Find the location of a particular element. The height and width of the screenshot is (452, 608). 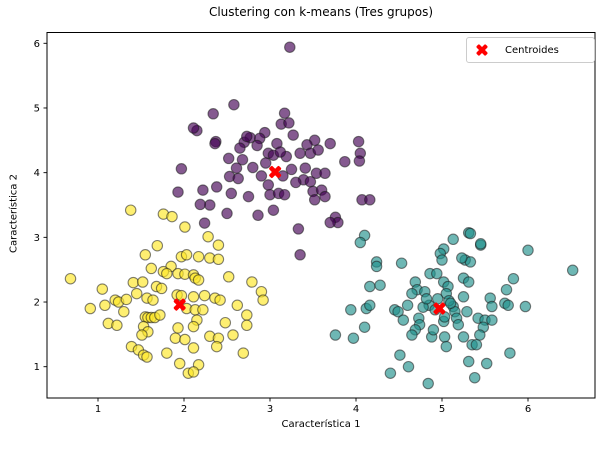

y-tick-label: 1 is located at coordinates (37, 367).